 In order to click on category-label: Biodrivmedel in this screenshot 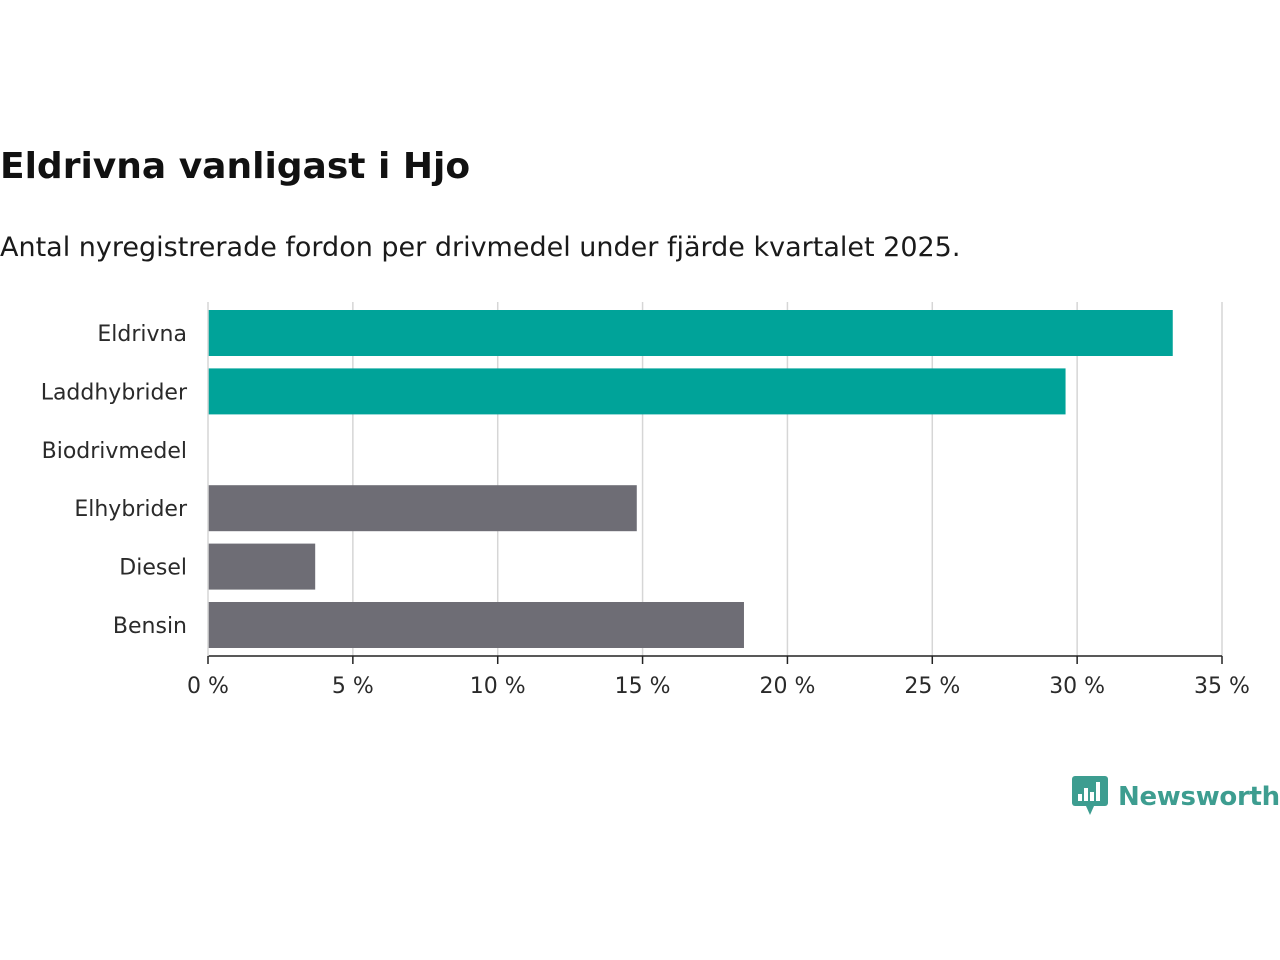, I will do `click(114, 451)`.